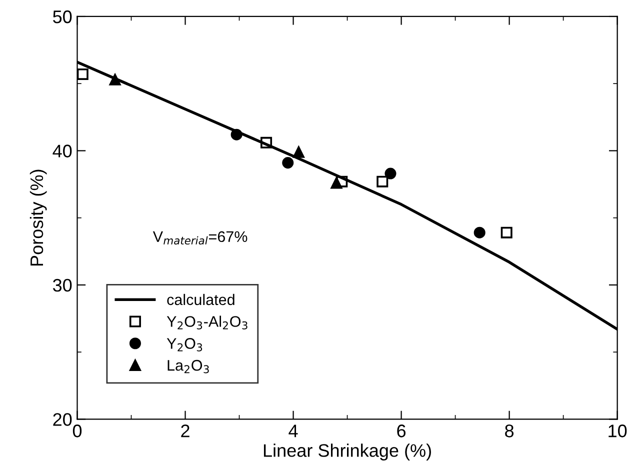 The width and height of the screenshot is (628, 471). I want to click on x-tick-label: 10, so click(617, 431).